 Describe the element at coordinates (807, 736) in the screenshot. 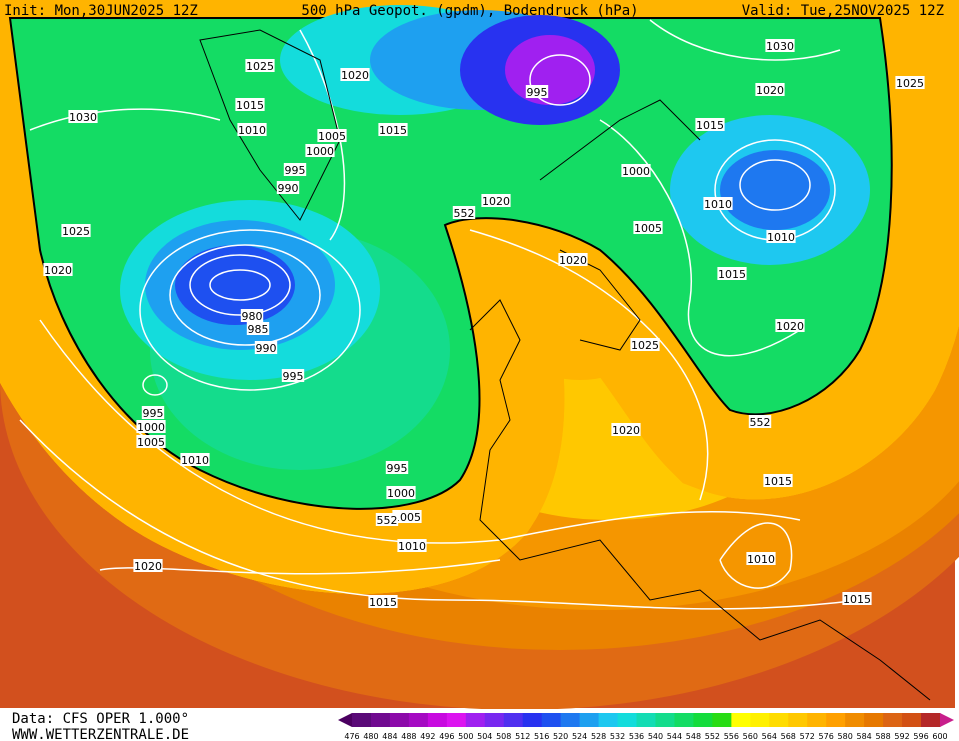

I see `colorbar-label: 572` at that location.